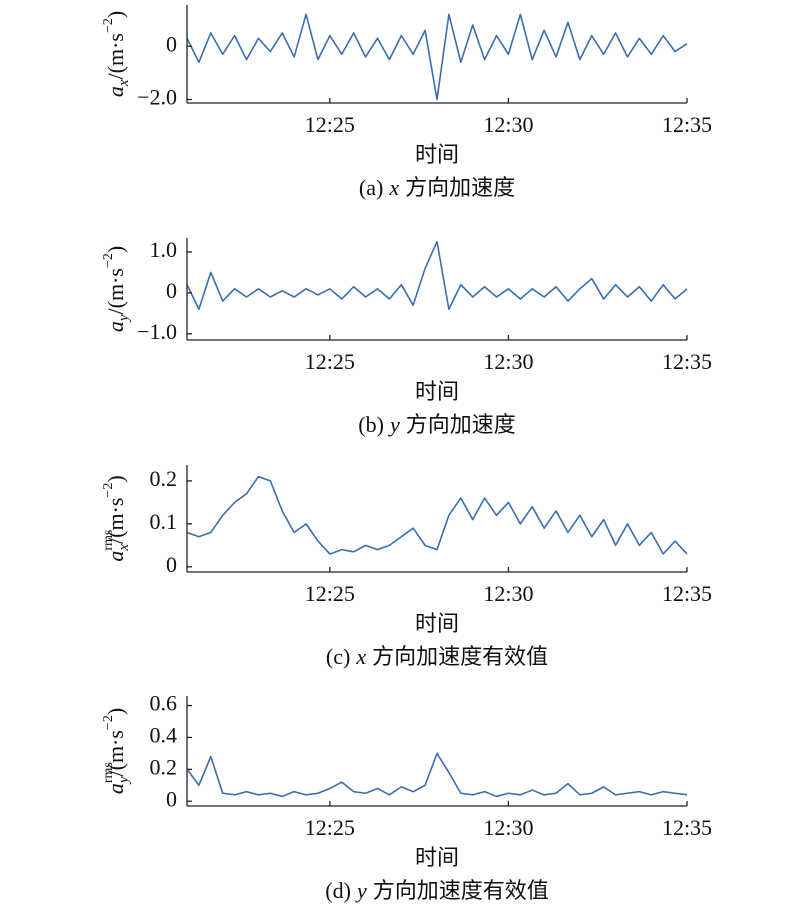 This screenshot has width=800, height=909. What do you see at coordinates (164, 249) in the screenshot?
I see `y-tick-label: 1.0` at bounding box center [164, 249].